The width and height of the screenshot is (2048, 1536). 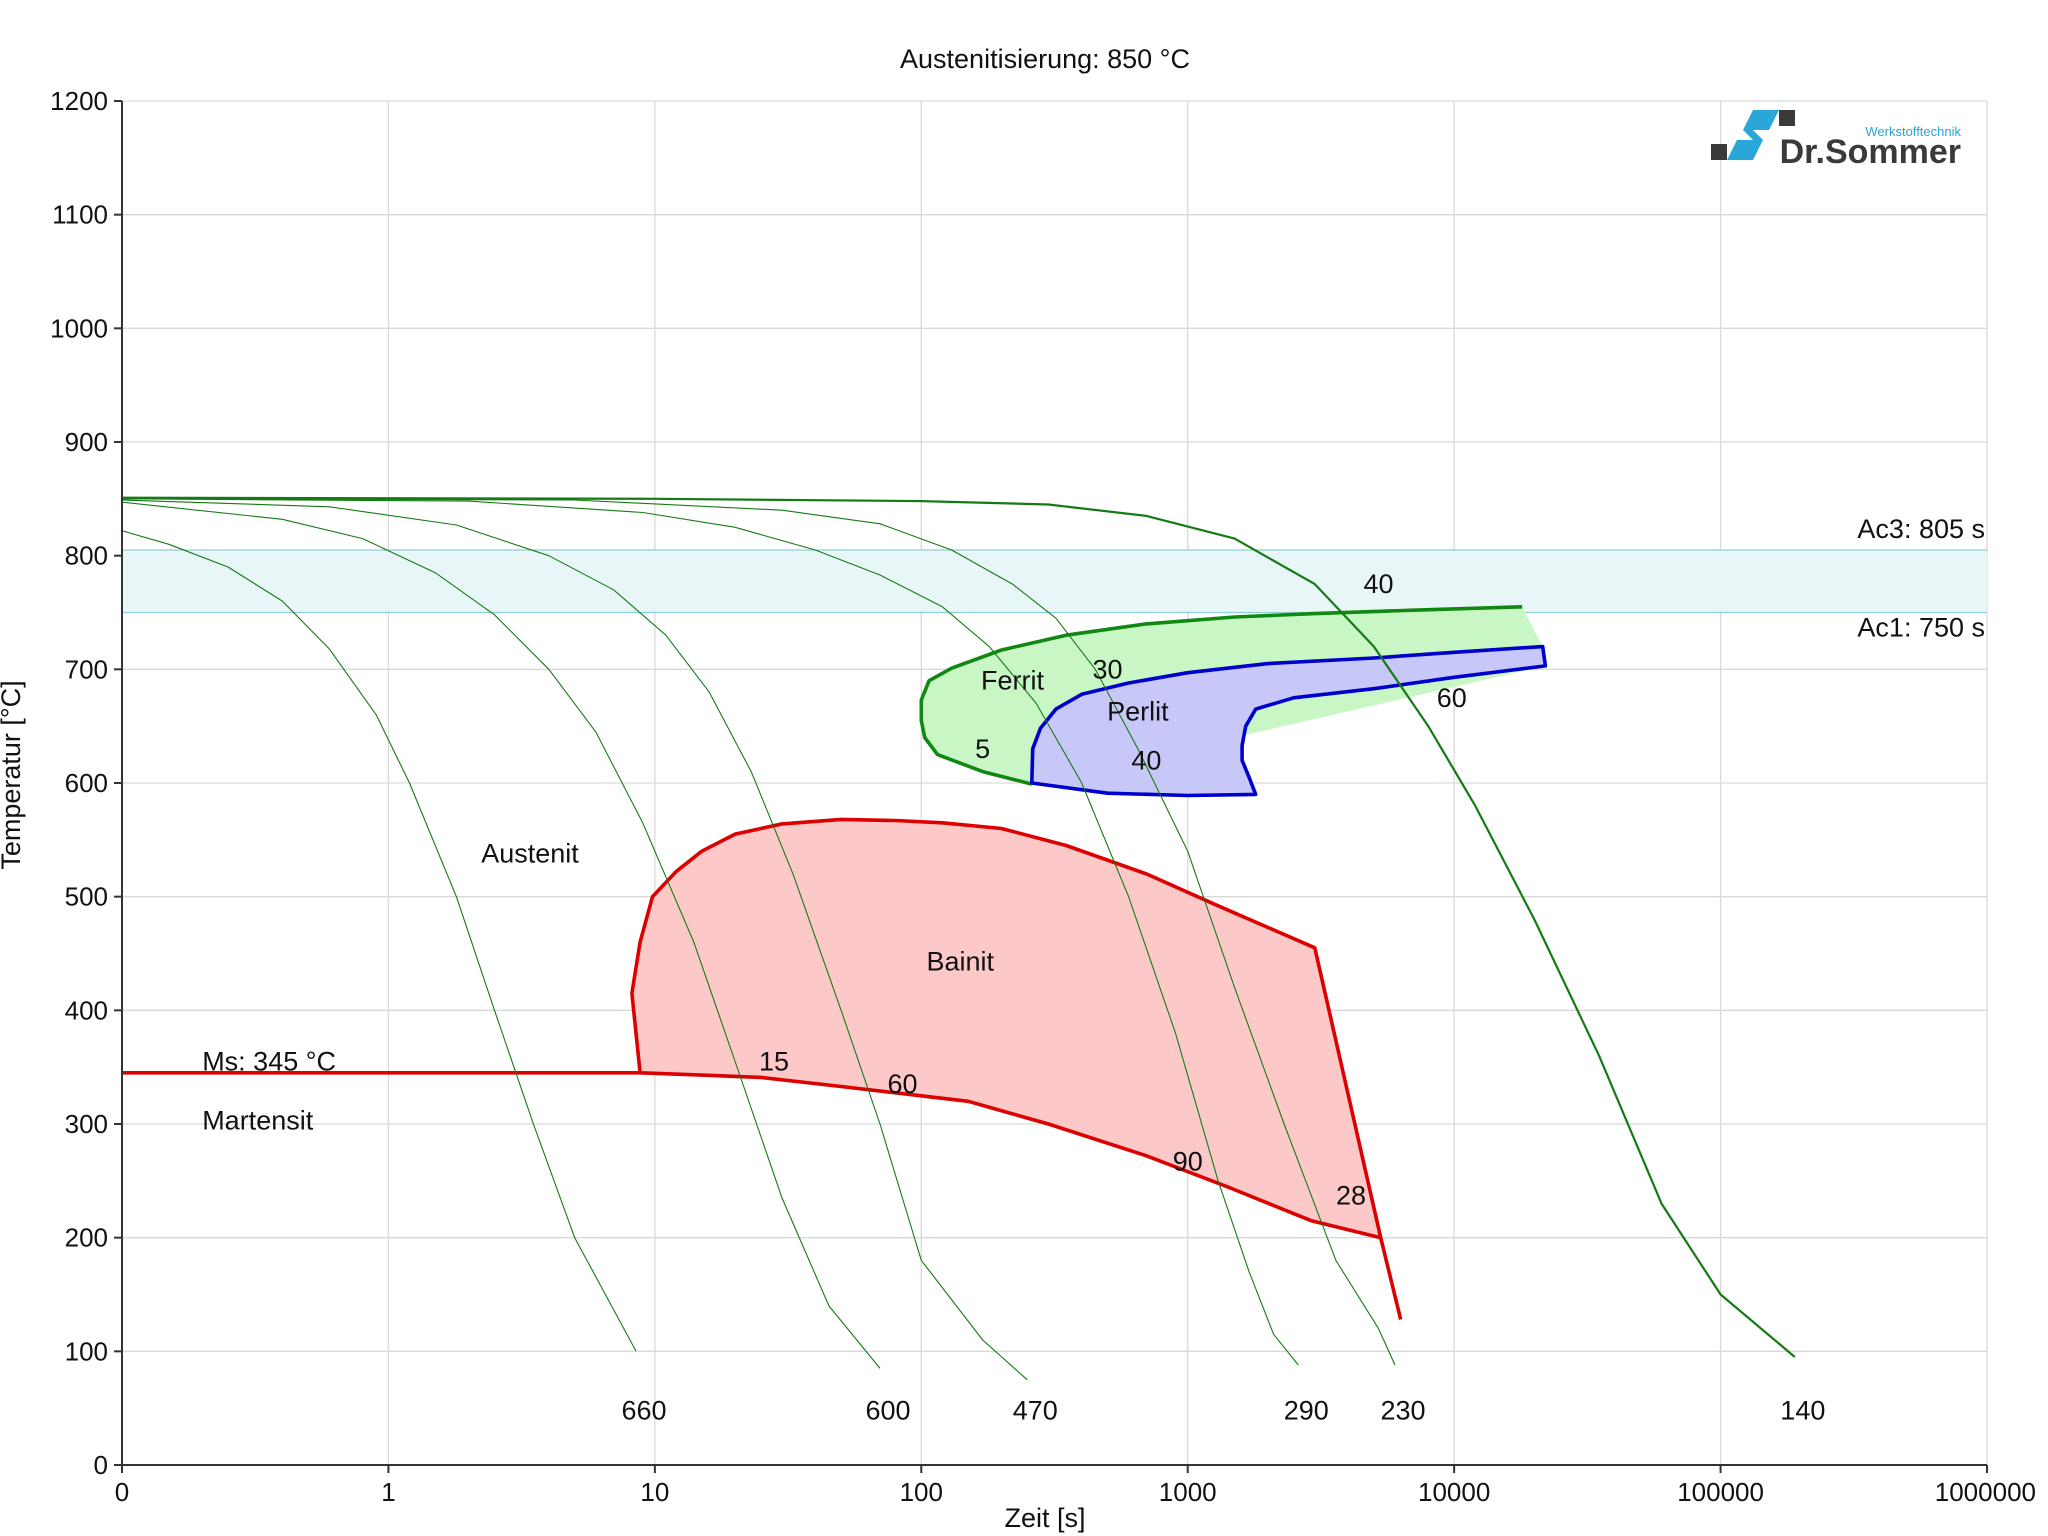 What do you see at coordinates (1802, 1410) in the screenshot?
I see `cooling-curve-end-label: 140` at bounding box center [1802, 1410].